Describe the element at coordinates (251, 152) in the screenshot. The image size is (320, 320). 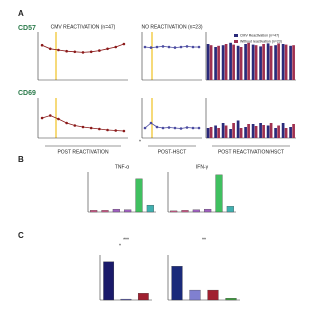
I see `axis-note: POST REACTIVATION/HSCT` at that location.